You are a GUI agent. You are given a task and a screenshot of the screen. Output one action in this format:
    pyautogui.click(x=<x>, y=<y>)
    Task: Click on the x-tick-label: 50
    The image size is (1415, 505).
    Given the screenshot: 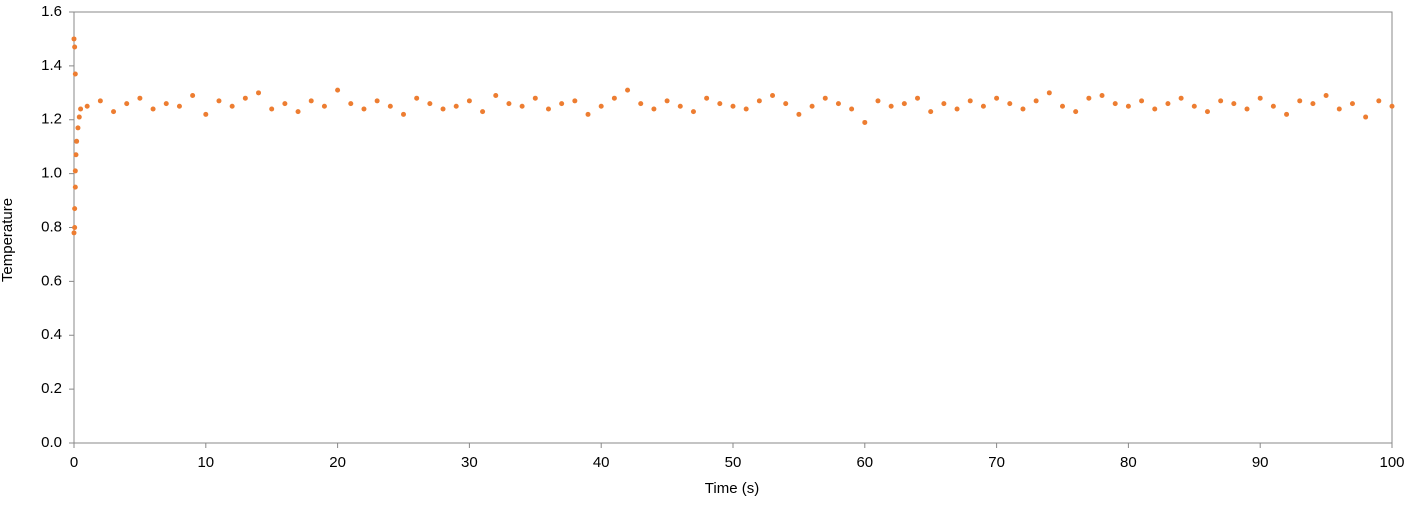 What is the action you would take?
    pyautogui.click(x=733, y=462)
    